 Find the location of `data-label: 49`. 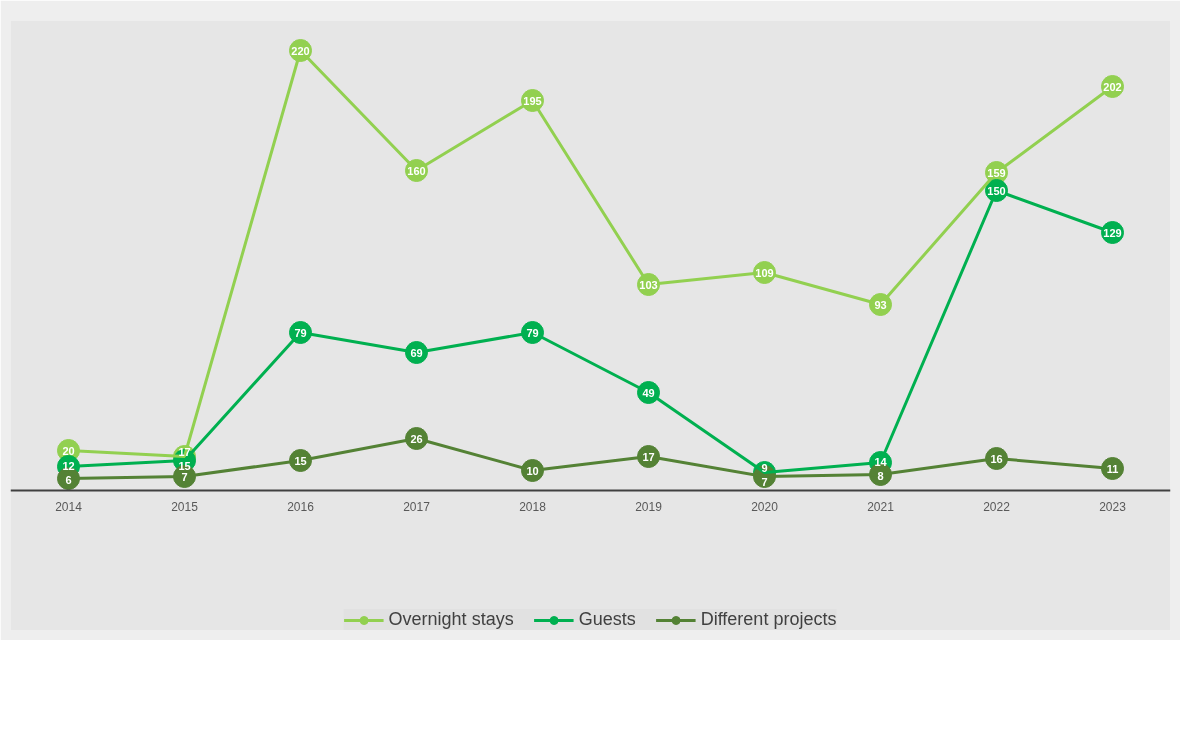

data-label: 49 is located at coordinates (648, 392).